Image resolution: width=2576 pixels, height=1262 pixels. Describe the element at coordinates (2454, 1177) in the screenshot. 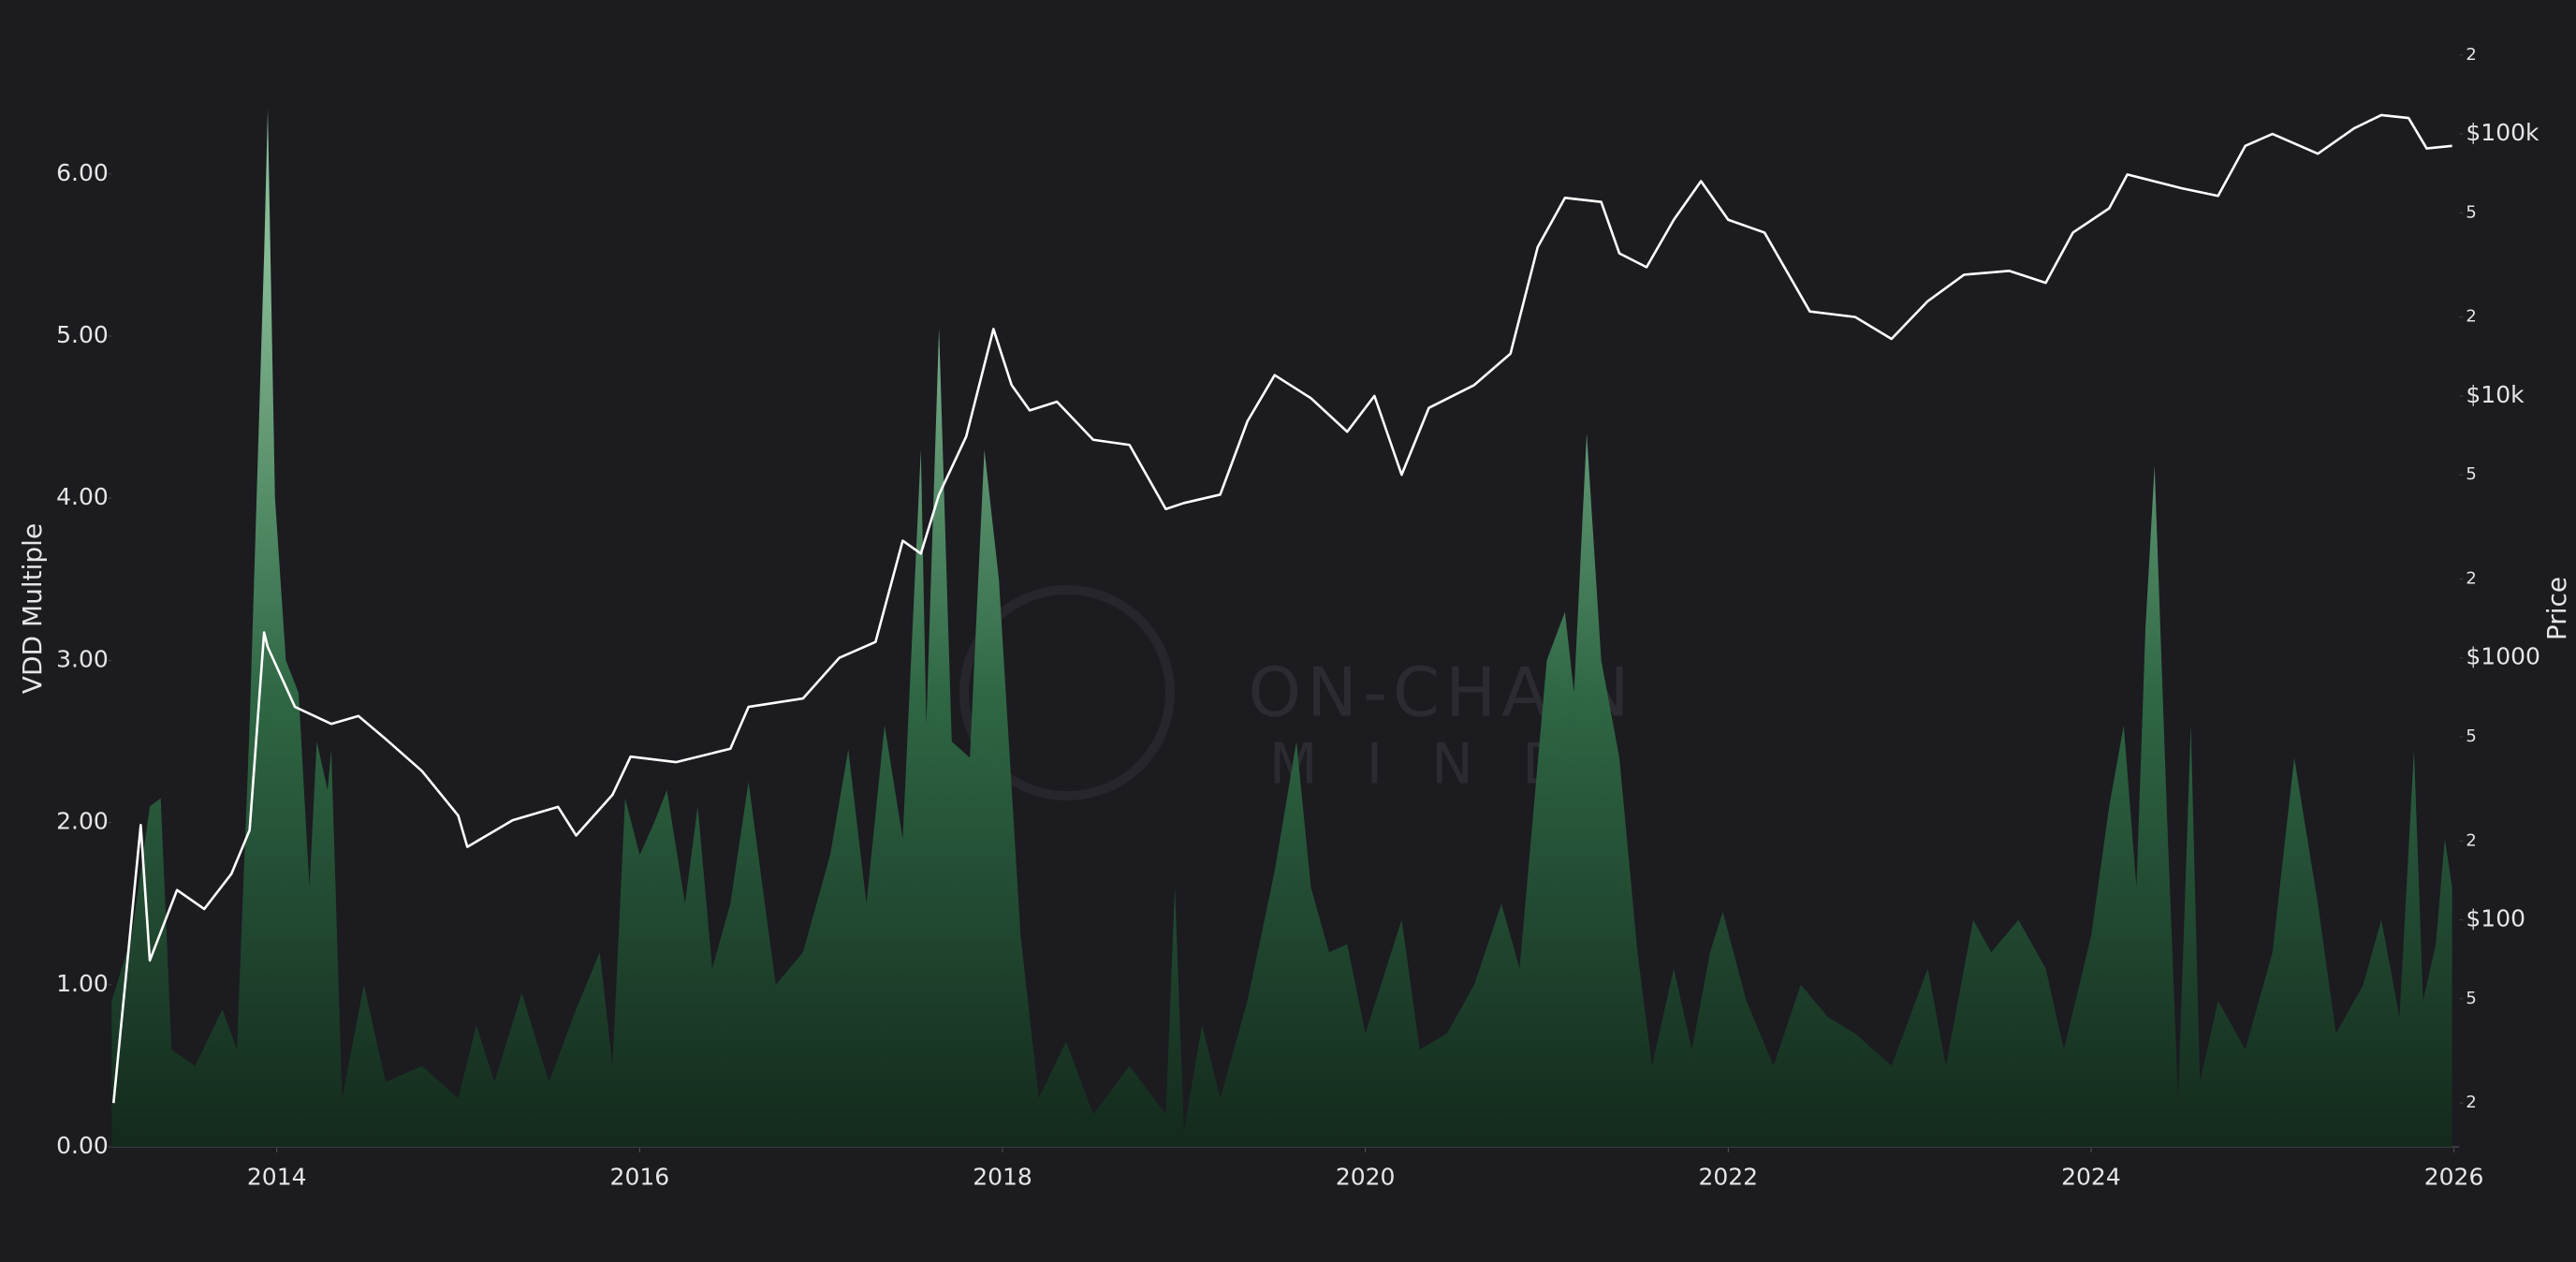

I see `x-tick-label: 2026` at that location.